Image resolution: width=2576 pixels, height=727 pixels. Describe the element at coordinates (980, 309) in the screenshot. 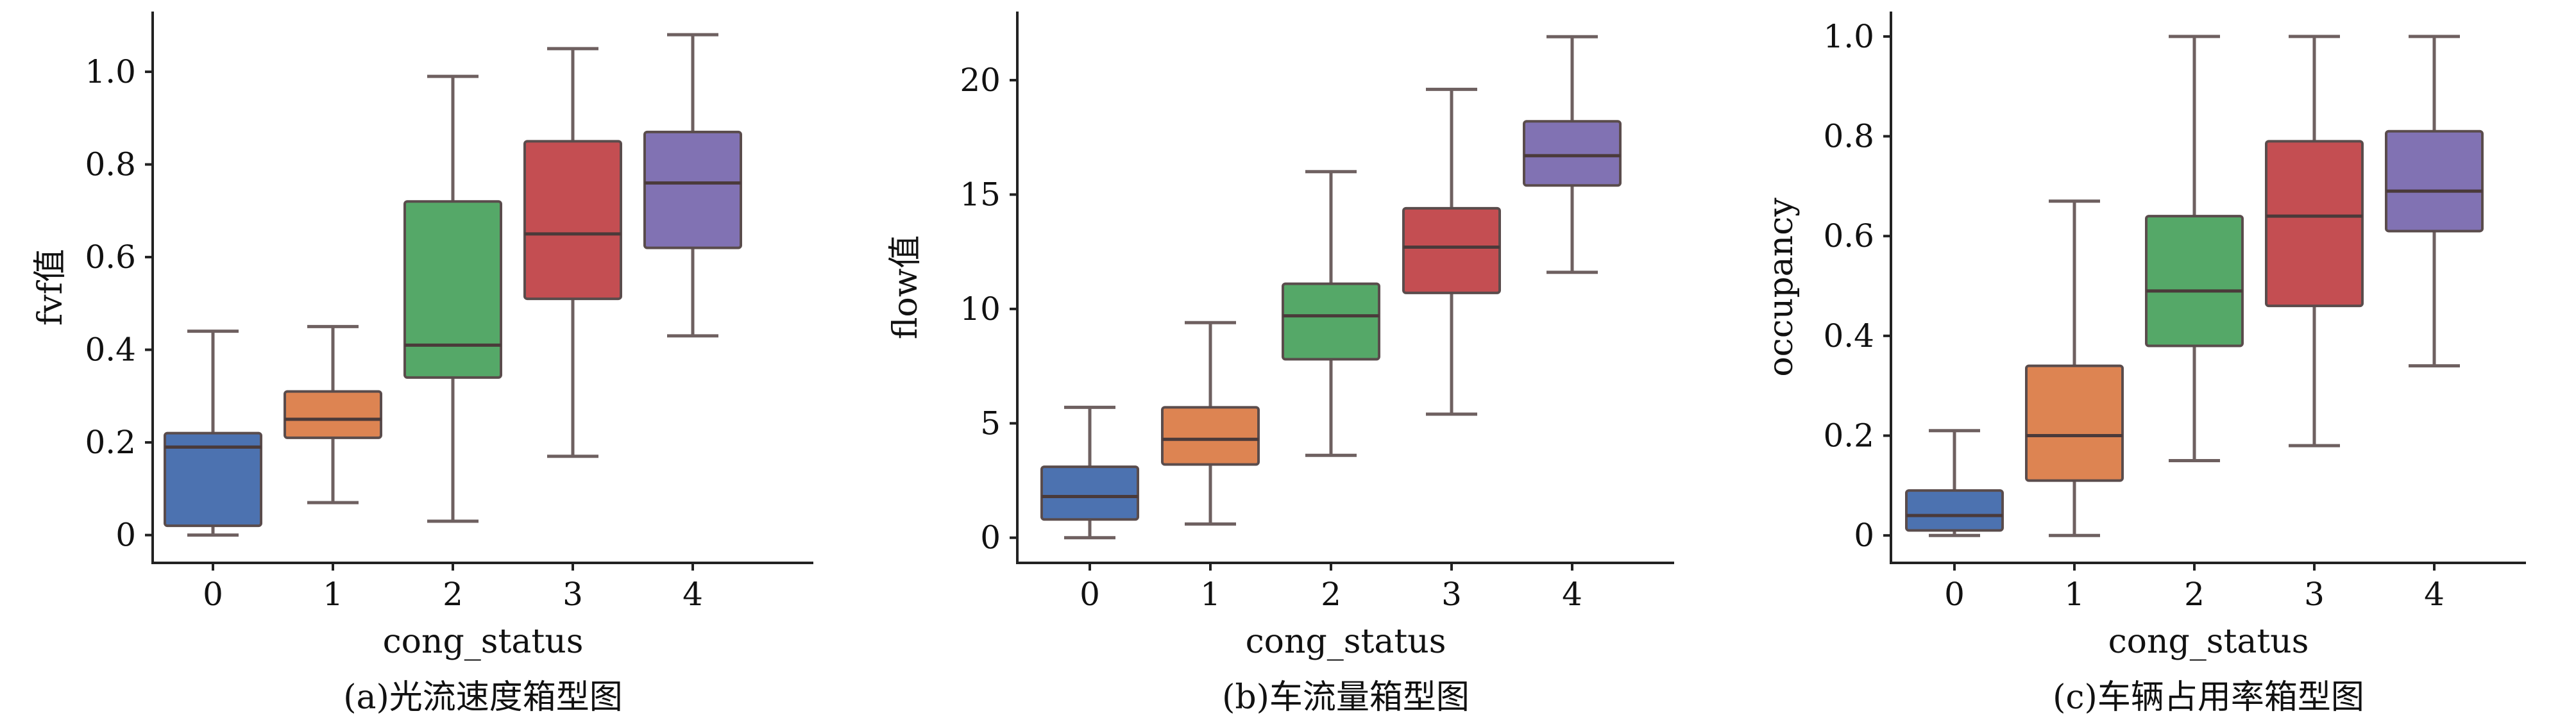

I see `y-tick-label: 10` at that location.